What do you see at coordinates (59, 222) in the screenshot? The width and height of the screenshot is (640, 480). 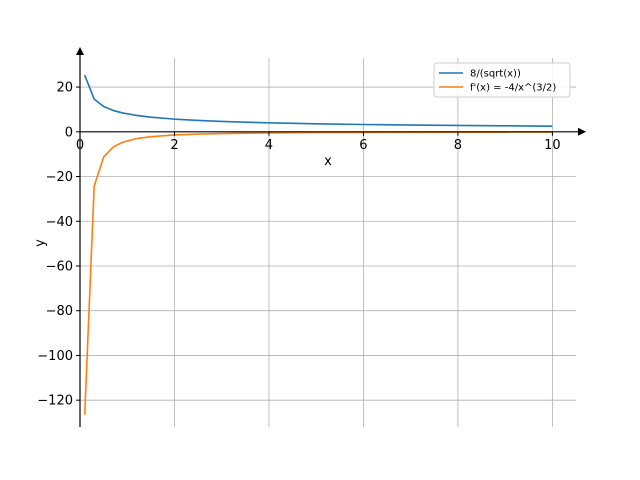 I see `y-tick-label: −40` at bounding box center [59, 222].